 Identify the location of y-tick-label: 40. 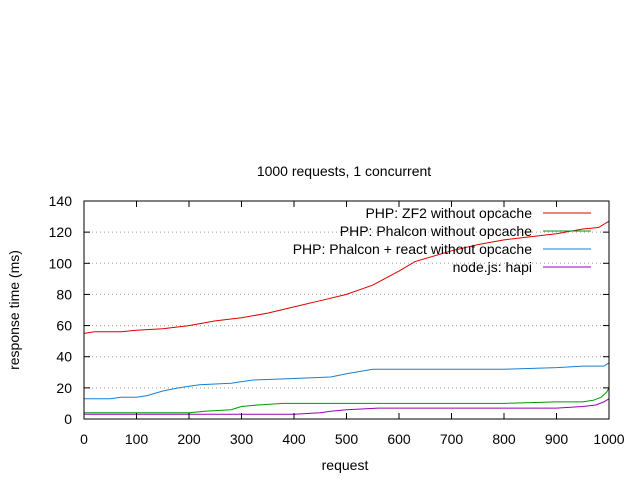
(64, 357).